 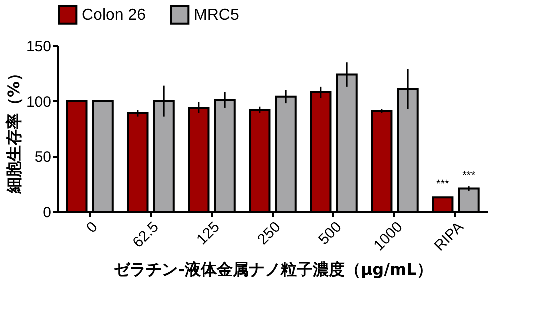 I want to click on x-tick-label: 500, so click(x=331, y=233).